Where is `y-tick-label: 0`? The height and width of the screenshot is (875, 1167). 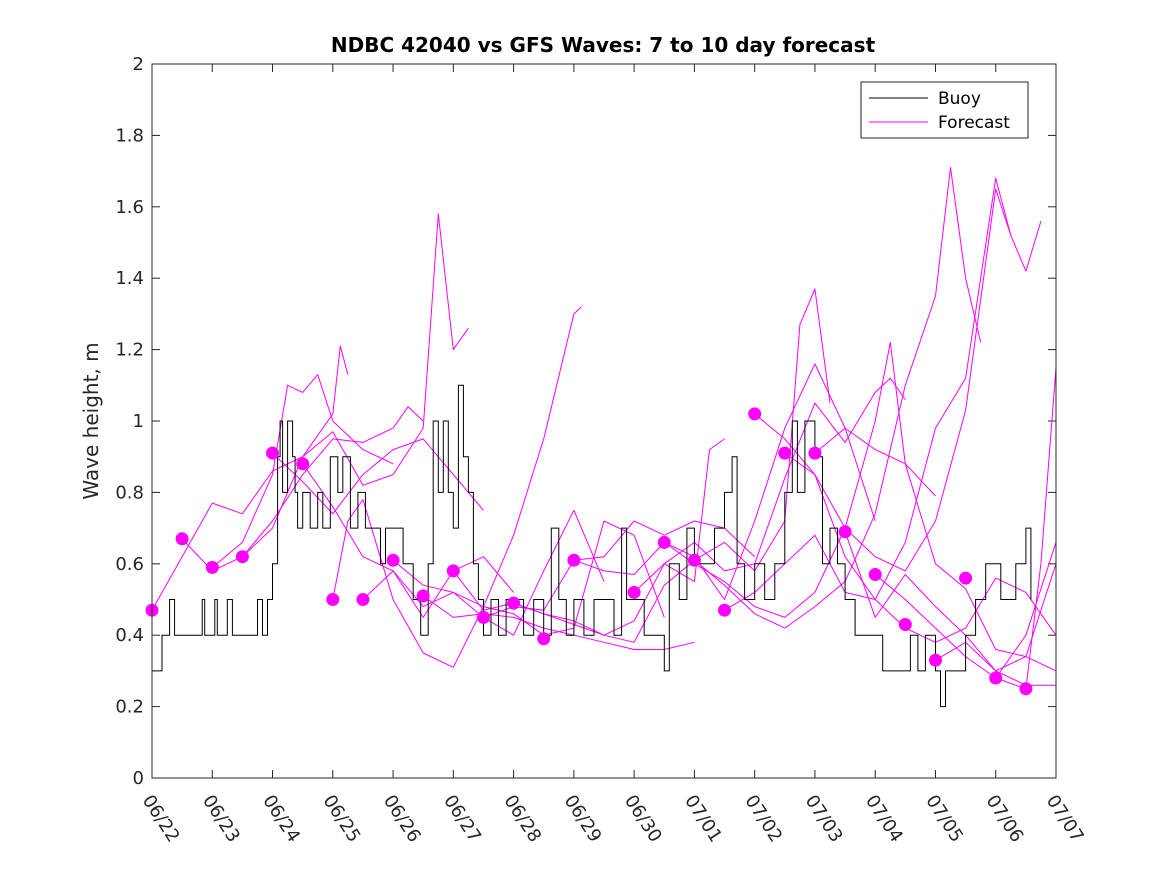
y-tick-label: 0 is located at coordinates (138, 778).